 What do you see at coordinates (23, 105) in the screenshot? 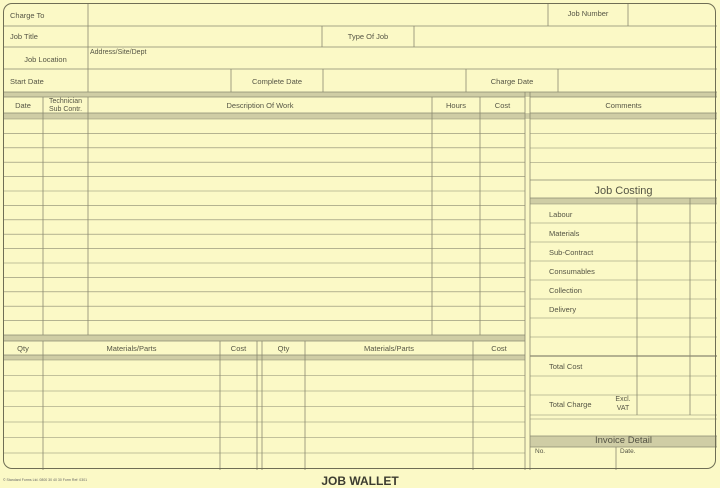
I see `col-date: Date` at bounding box center [23, 105].